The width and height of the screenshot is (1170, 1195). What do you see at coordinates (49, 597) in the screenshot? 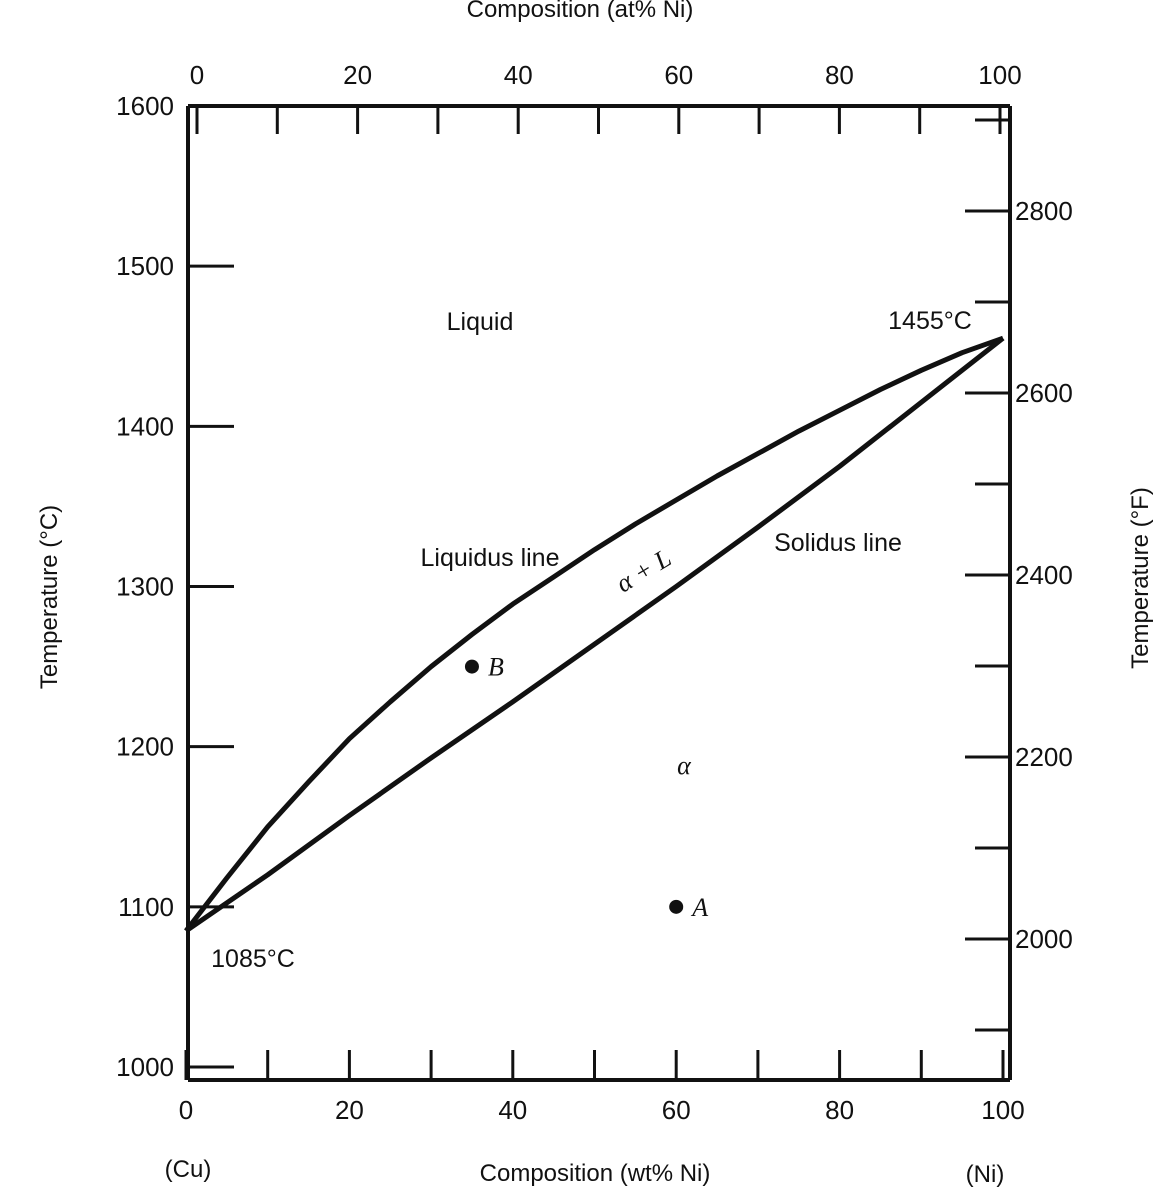
I see `y-axis-title-left: Temperature (°C)` at bounding box center [49, 597].